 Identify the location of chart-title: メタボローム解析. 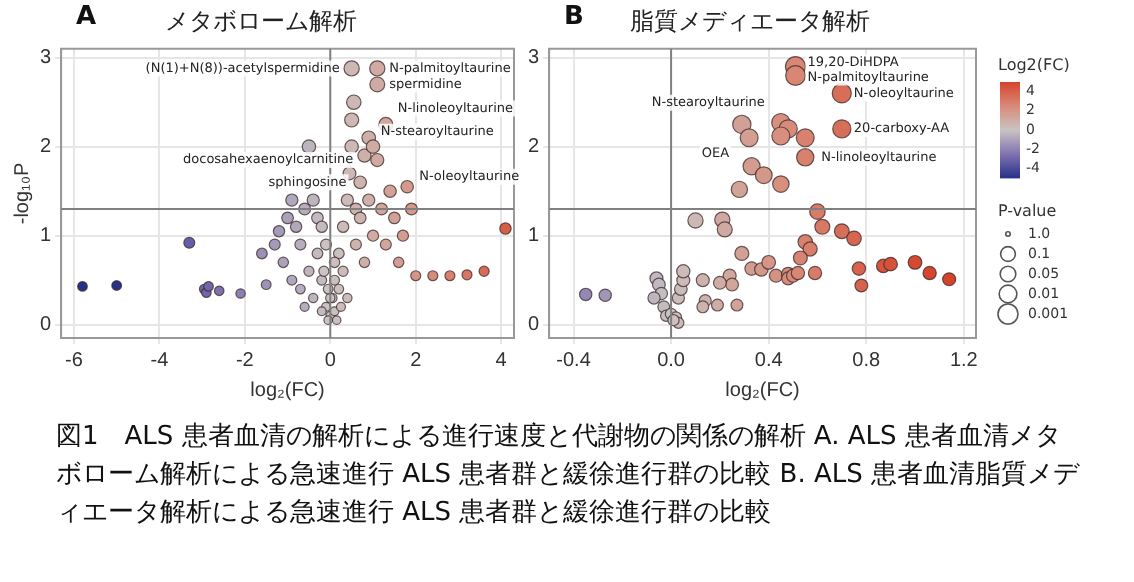
(261, 20).